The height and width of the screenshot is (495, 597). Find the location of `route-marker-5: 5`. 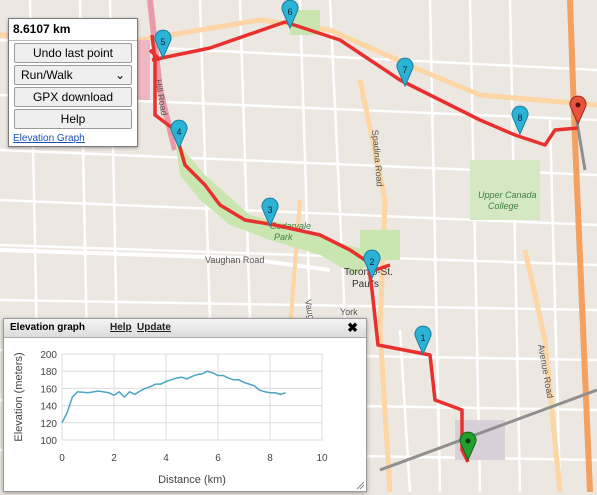

route-marker-5: 5 is located at coordinates (163, 44).